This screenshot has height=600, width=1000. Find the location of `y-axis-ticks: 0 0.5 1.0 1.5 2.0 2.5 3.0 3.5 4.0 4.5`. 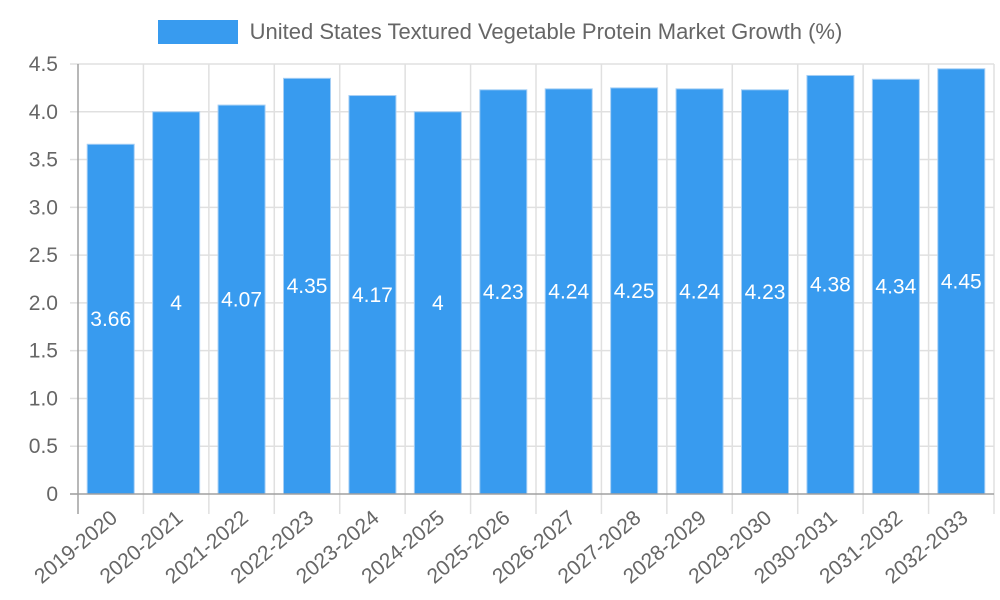

y-axis-ticks: 0 0.5 1.0 1.5 2.0 2.5 3.0 3.5 4.0 4.5 is located at coordinates (43, 279).